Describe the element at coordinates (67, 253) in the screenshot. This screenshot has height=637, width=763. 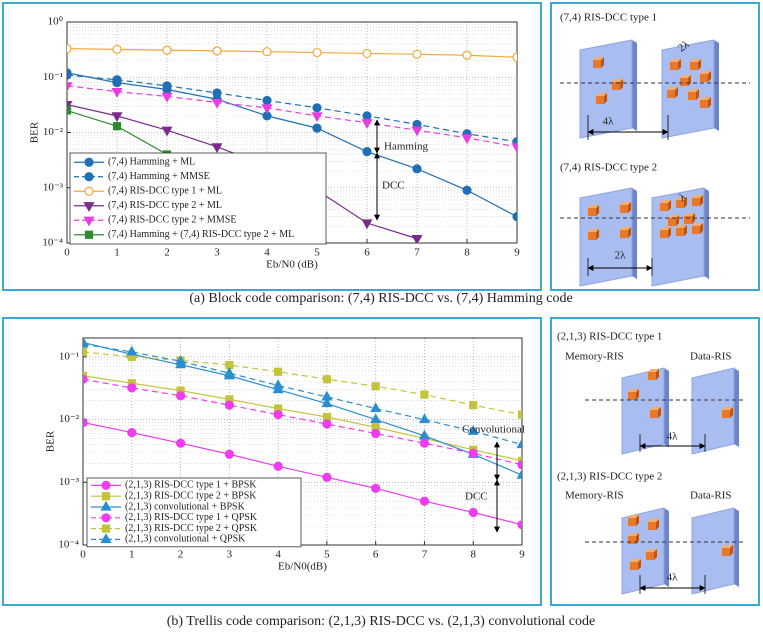
I see `x-tick-label: 0` at that location.